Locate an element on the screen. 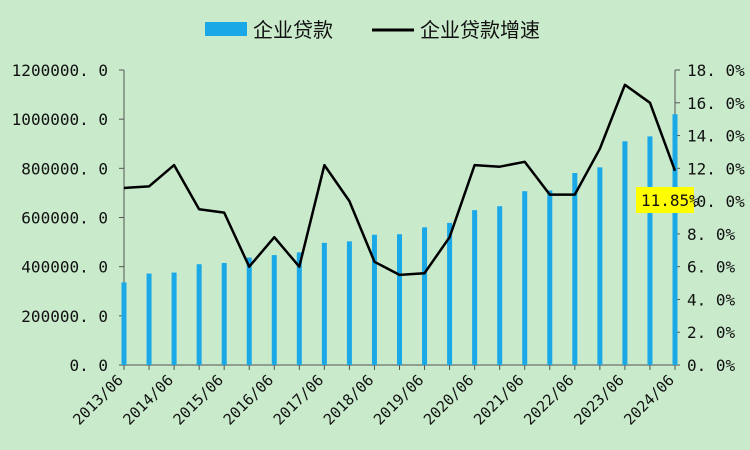 The width and height of the screenshot is (750, 450). y-right-tick-label: 16. 0% is located at coordinates (716, 103).